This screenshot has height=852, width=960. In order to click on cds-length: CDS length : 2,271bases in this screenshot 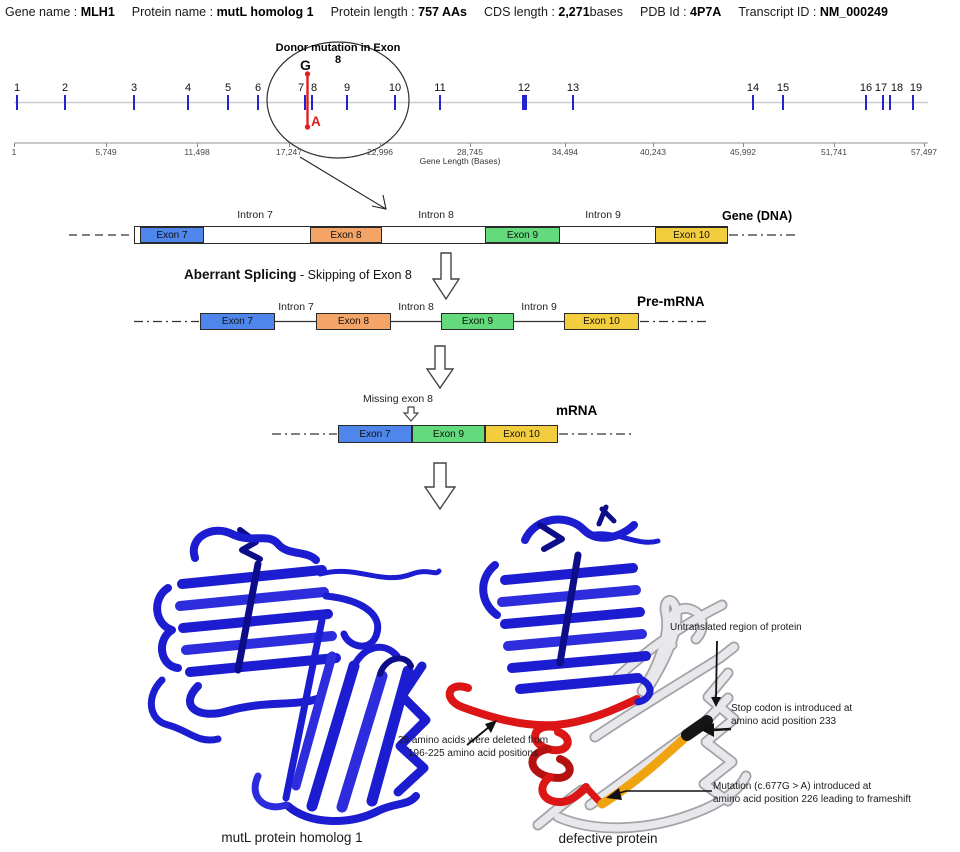, I will do `click(554, 12)`.